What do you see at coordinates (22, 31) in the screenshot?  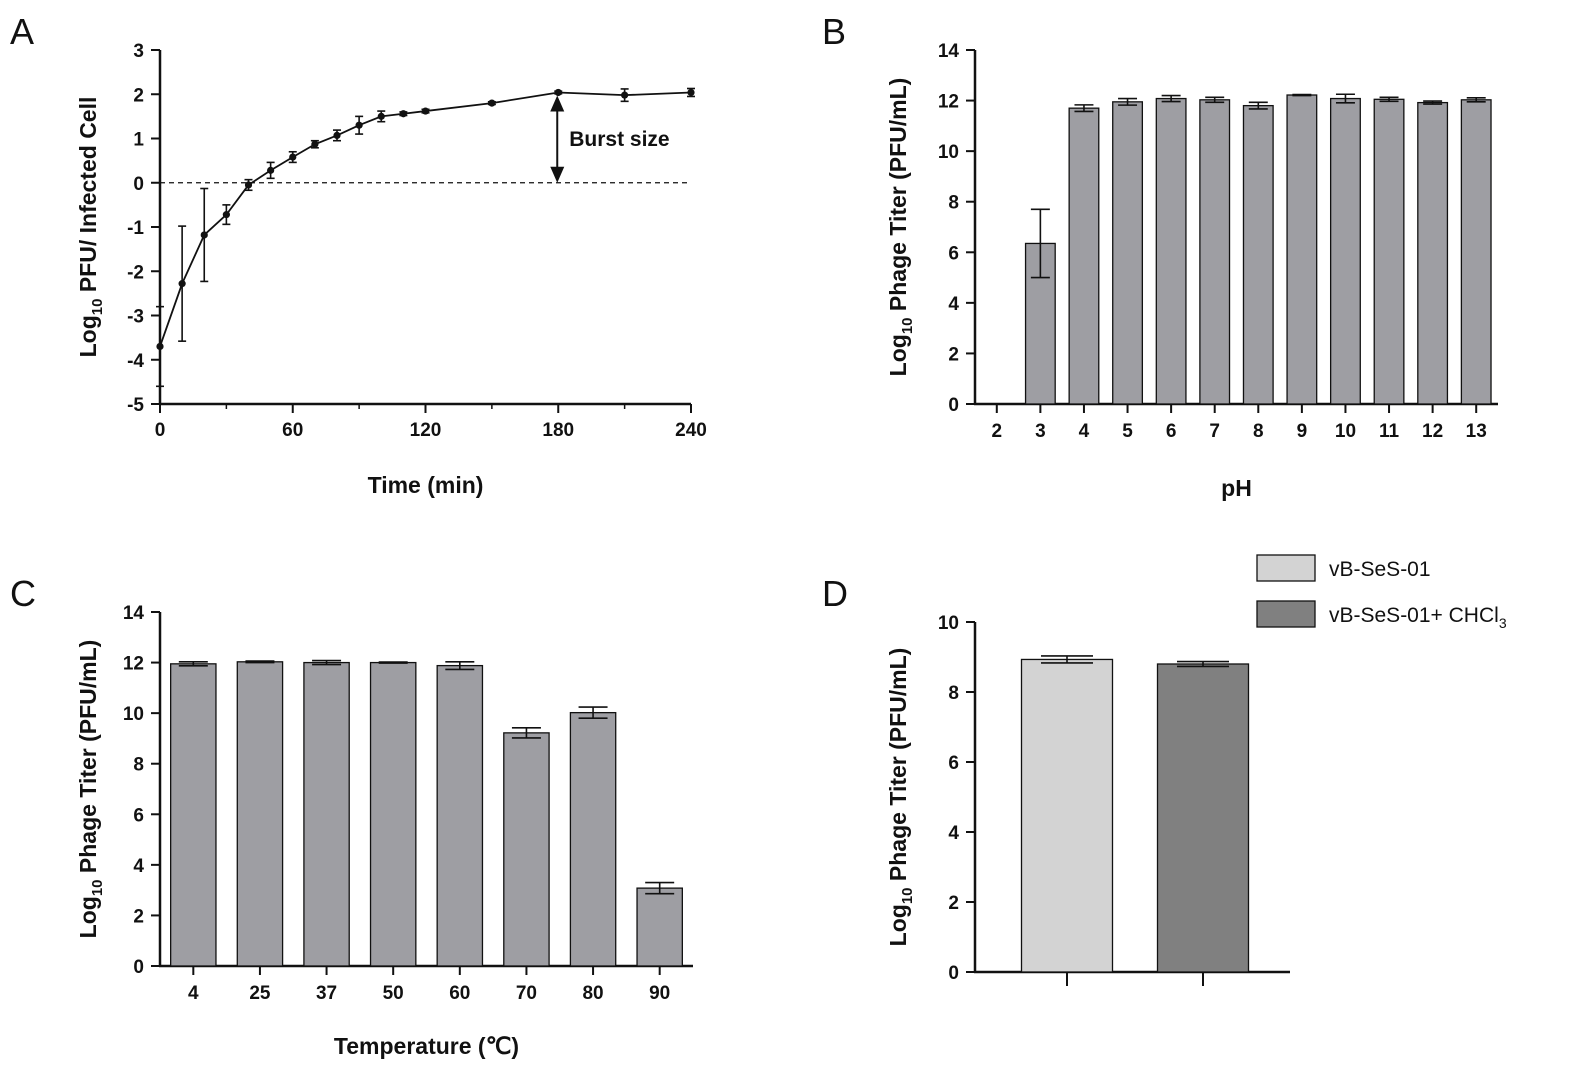 I see `panel-letter-a: A` at bounding box center [22, 31].